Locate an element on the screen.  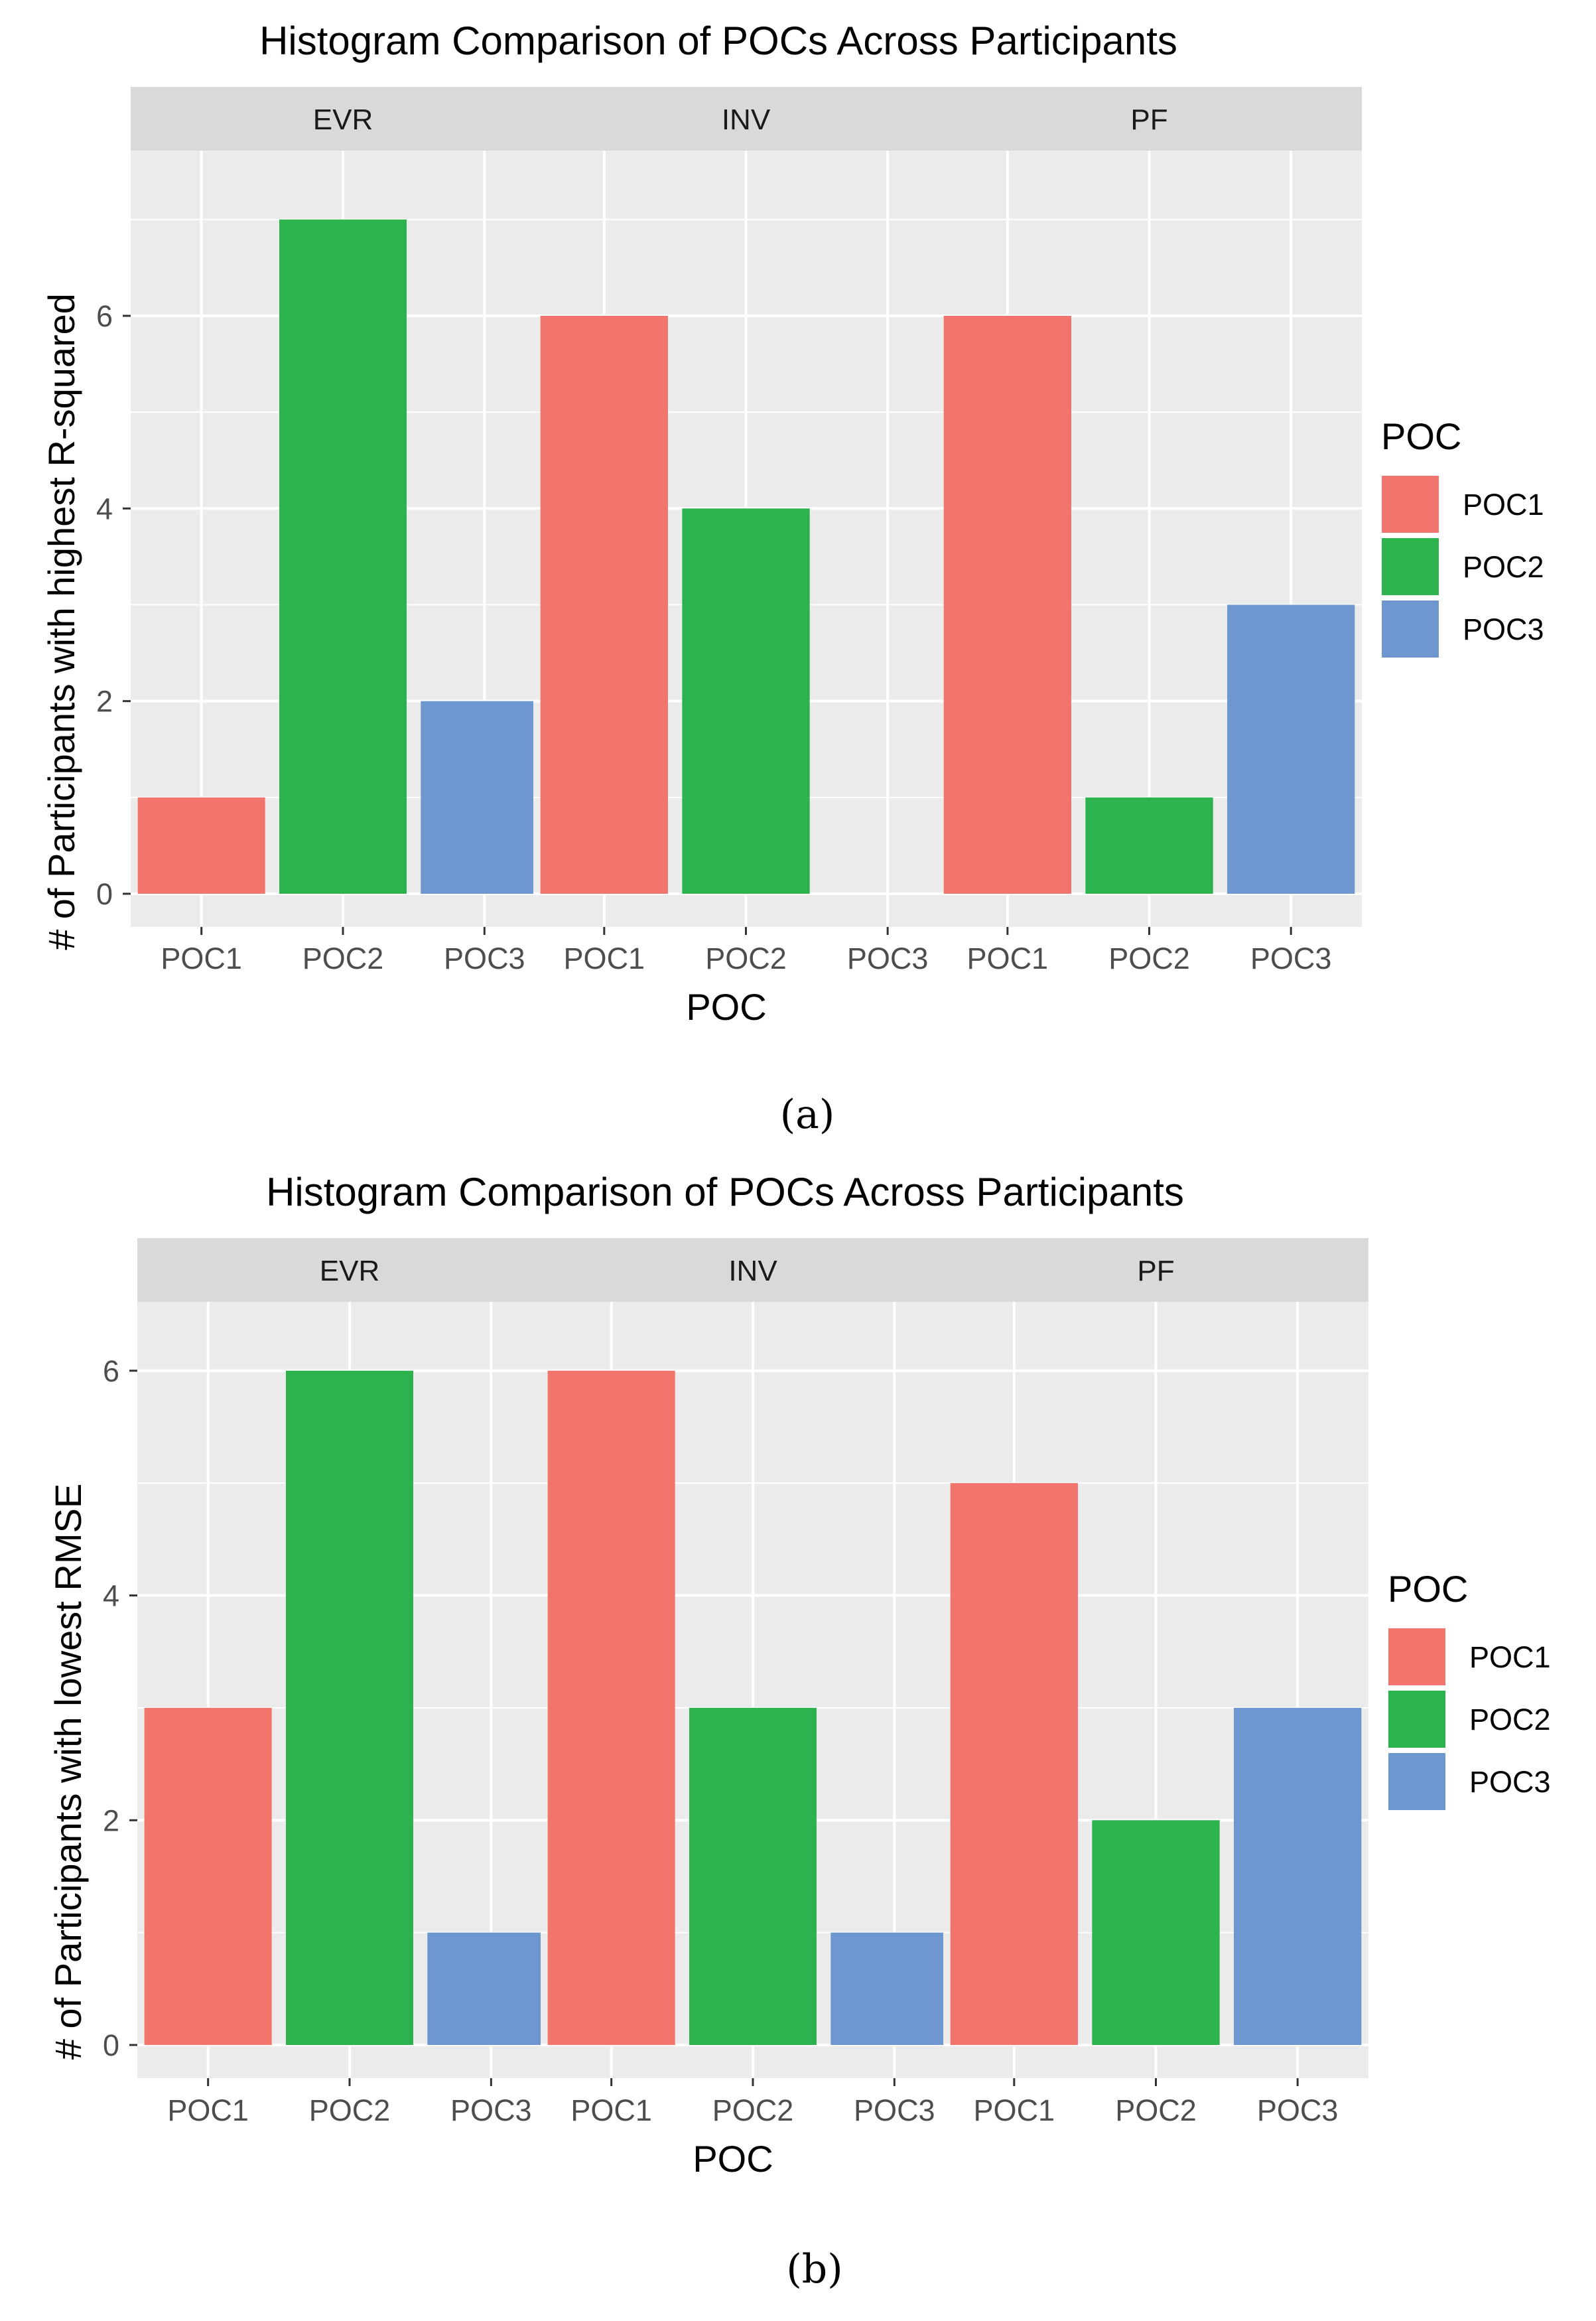
caption: (b) is located at coordinates (814, 2269).